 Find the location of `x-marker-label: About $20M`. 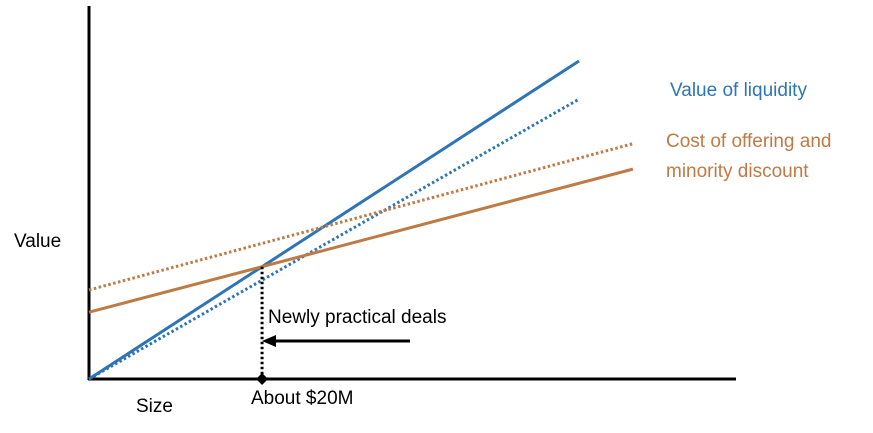

x-marker-label: About $20M is located at coordinates (302, 398).